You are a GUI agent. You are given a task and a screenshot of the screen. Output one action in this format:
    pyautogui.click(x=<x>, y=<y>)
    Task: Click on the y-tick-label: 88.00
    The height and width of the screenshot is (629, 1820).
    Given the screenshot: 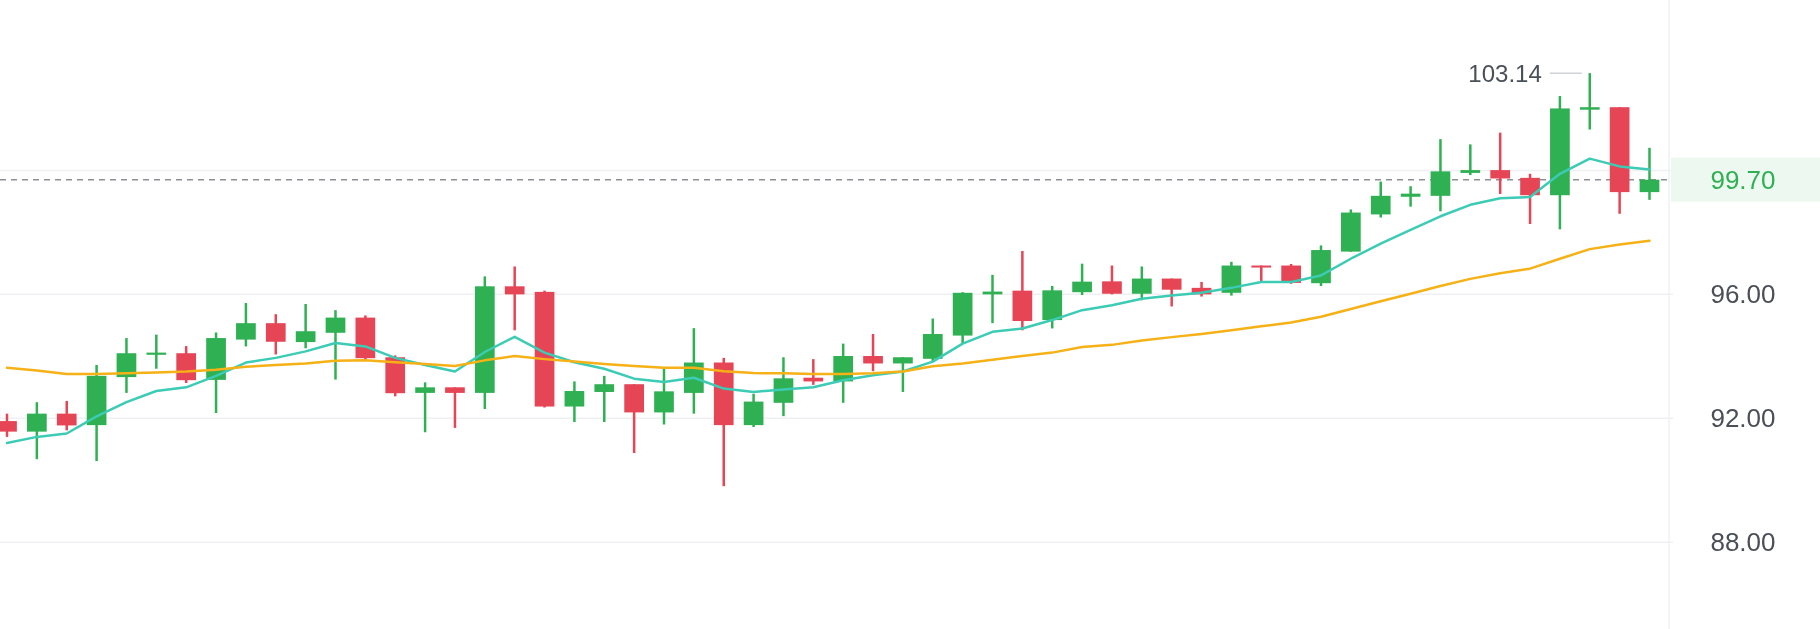 What is the action you would take?
    pyautogui.click(x=1743, y=542)
    